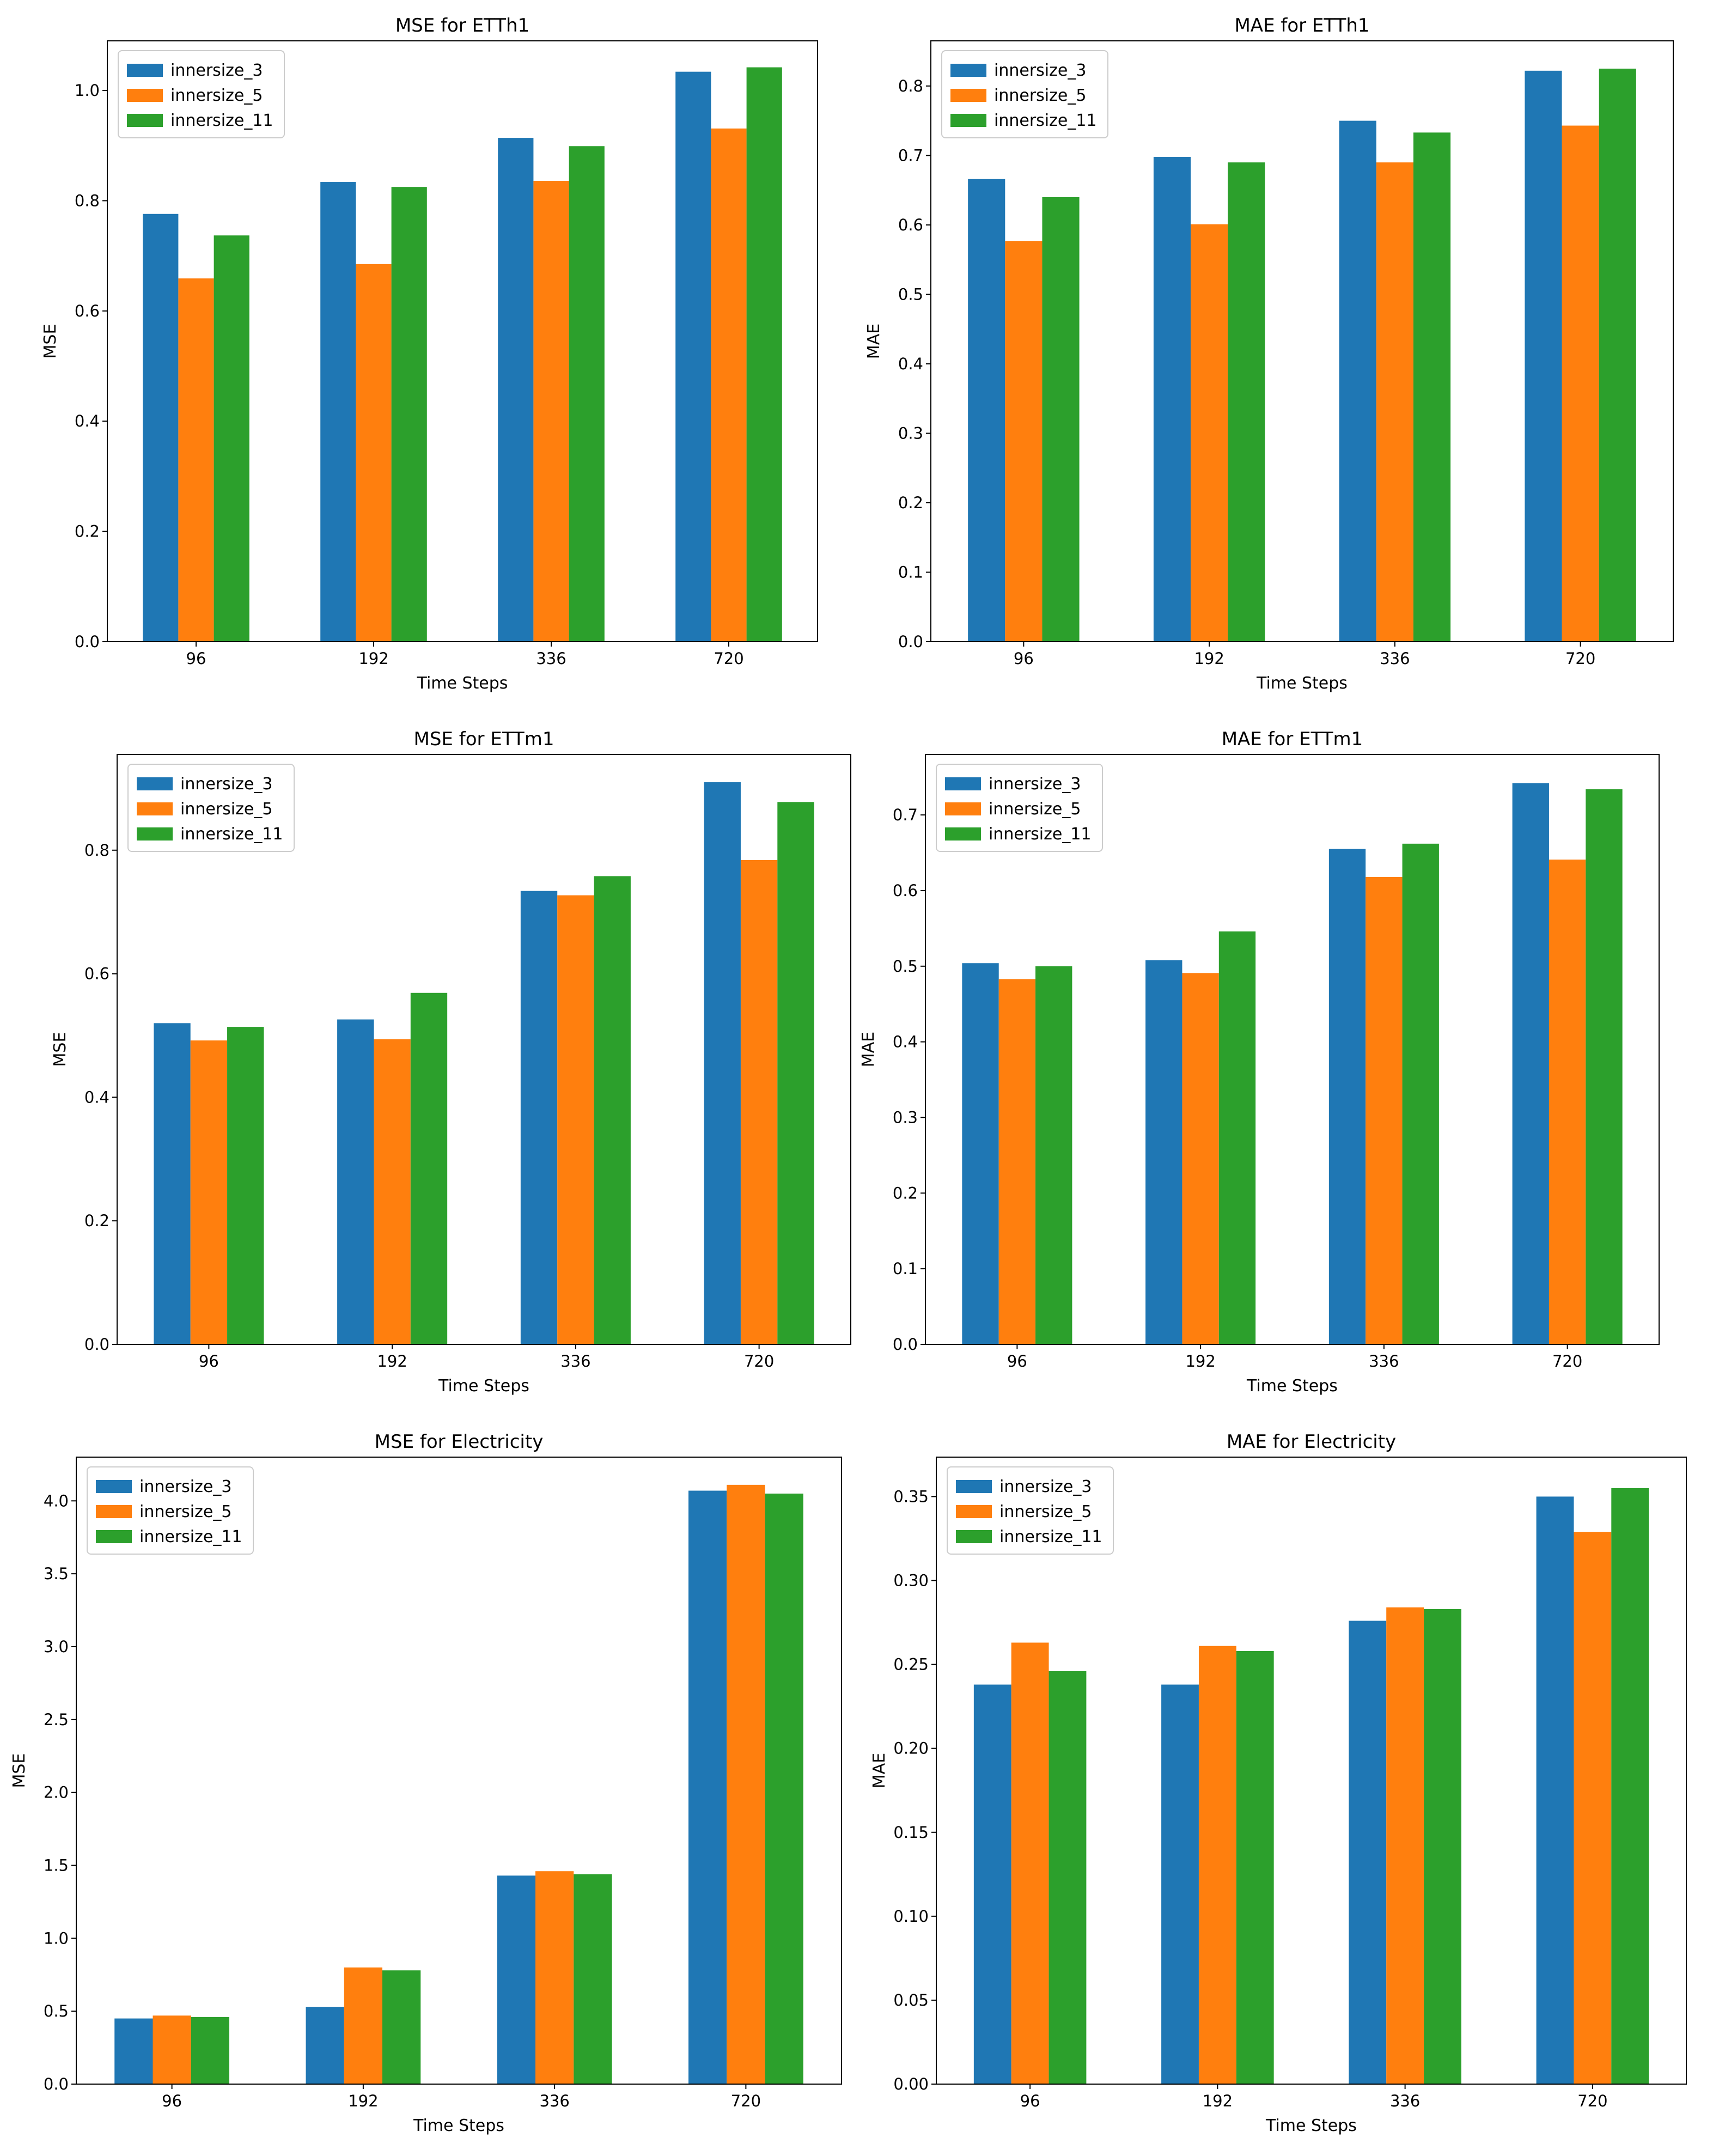  What do you see at coordinates (60, 1049) in the screenshot?
I see `y-axis-label: MSE` at bounding box center [60, 1049].